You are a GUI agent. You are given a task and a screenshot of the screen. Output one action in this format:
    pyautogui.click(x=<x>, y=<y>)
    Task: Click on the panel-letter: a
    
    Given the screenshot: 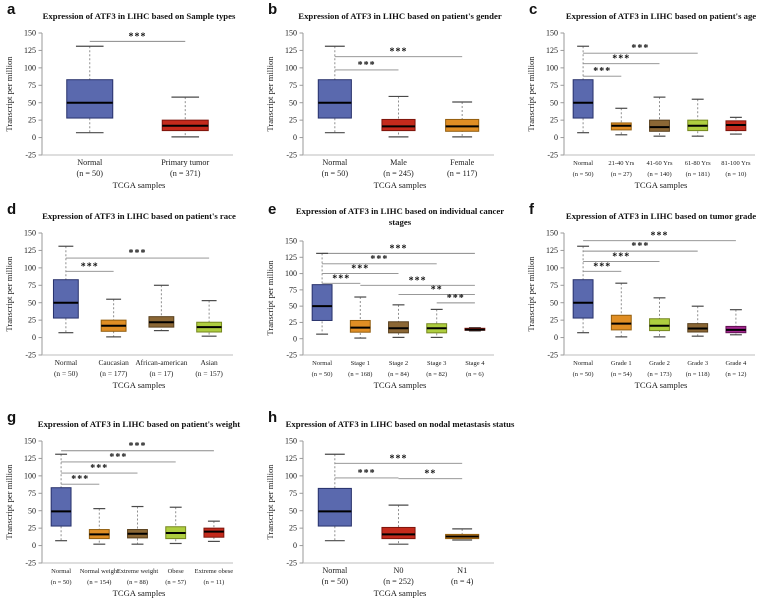 What is the action you would take?
    pyautogui.click(x=11, y=9)
    